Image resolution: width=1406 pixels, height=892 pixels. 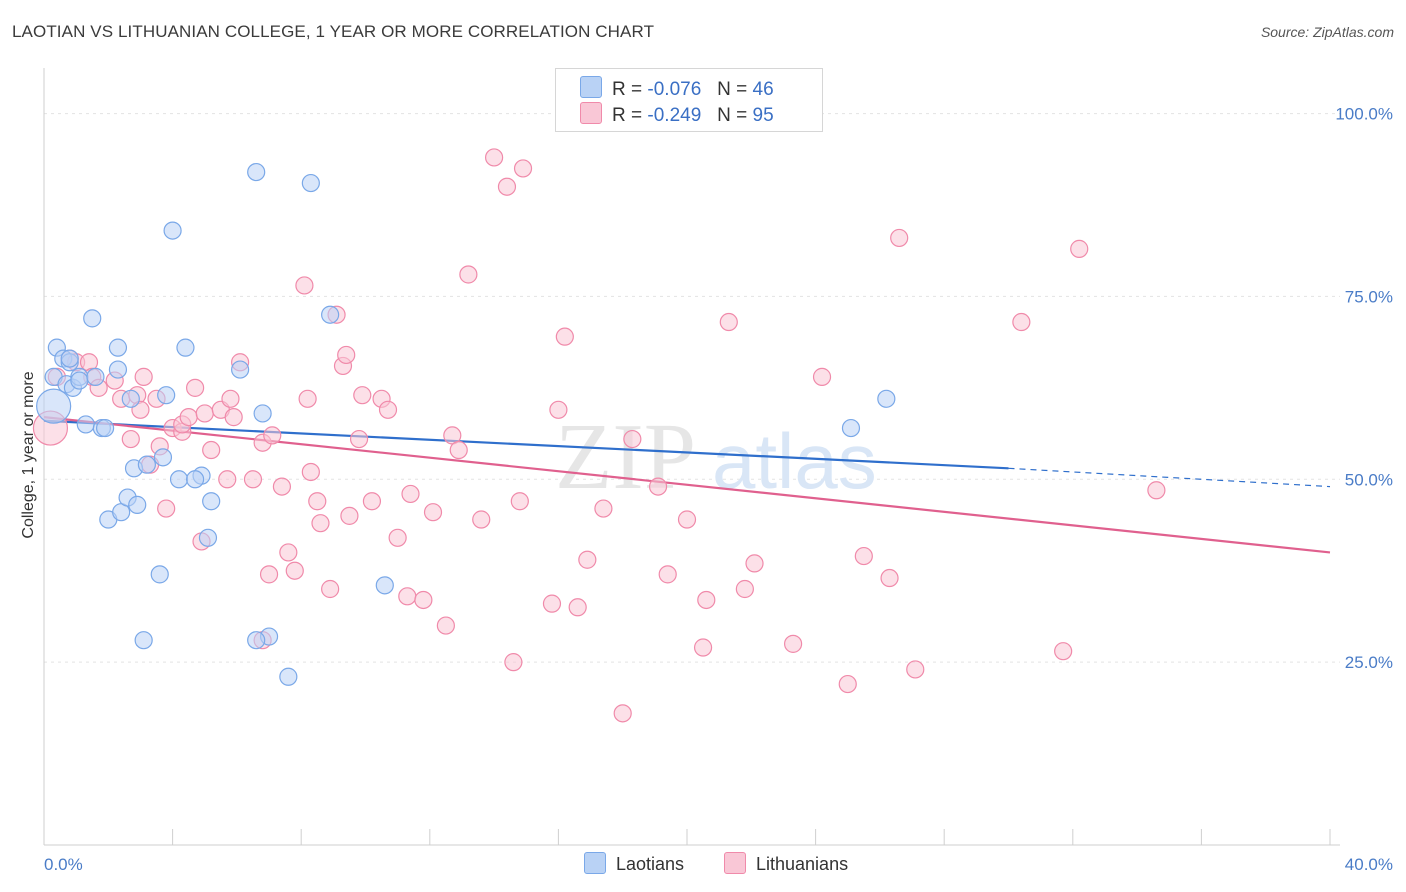 I want to click on x-tick-label: 40.0%, so click(x=1369, y=864).